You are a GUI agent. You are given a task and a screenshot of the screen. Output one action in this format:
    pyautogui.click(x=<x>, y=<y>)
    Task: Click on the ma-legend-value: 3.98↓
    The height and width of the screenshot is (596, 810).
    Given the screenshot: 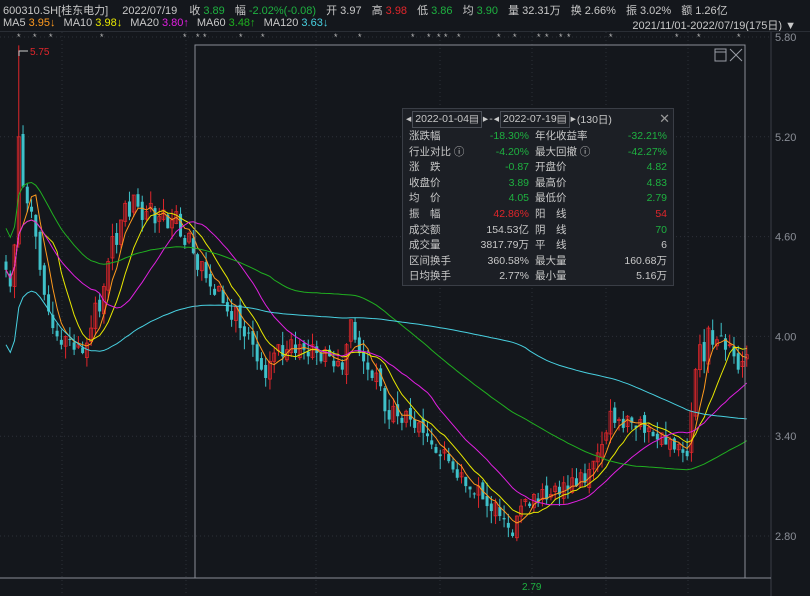 What is the action you would take?
    pyautogui.click(x=109, y=23)
    